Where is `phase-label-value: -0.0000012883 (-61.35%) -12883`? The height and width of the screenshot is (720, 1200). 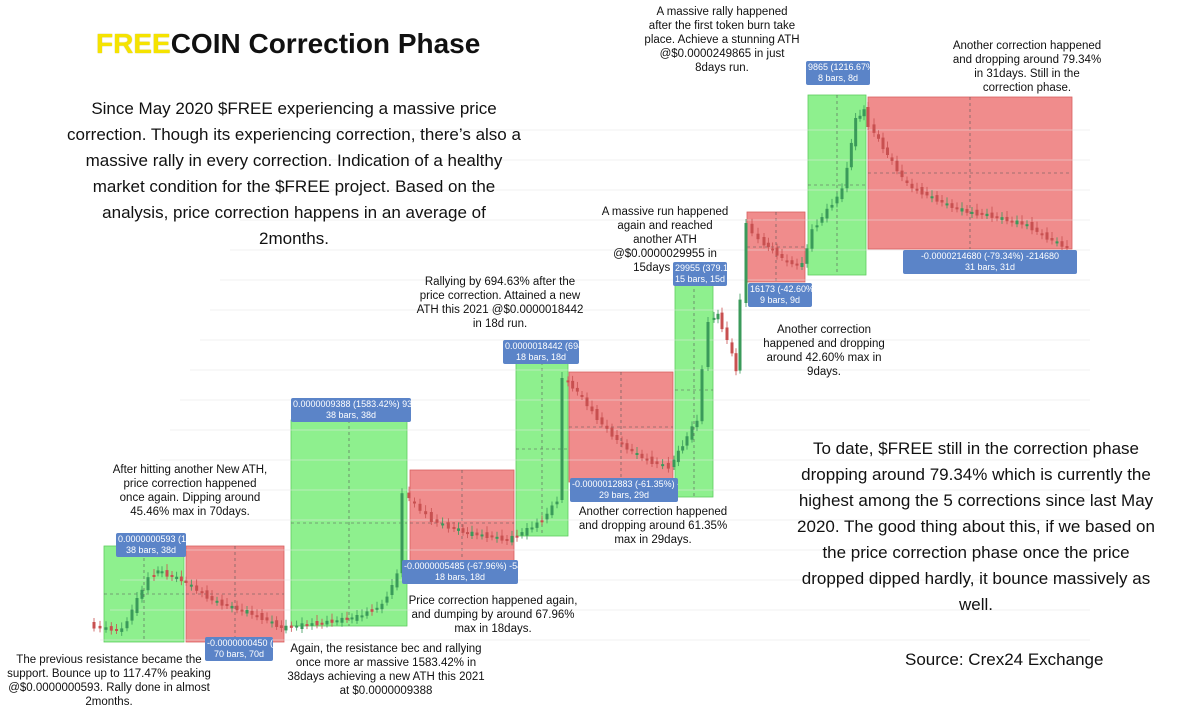
phase-label-value: -0.0000012883 (-61.35%) -12883 is located at coordinates (625, 484).